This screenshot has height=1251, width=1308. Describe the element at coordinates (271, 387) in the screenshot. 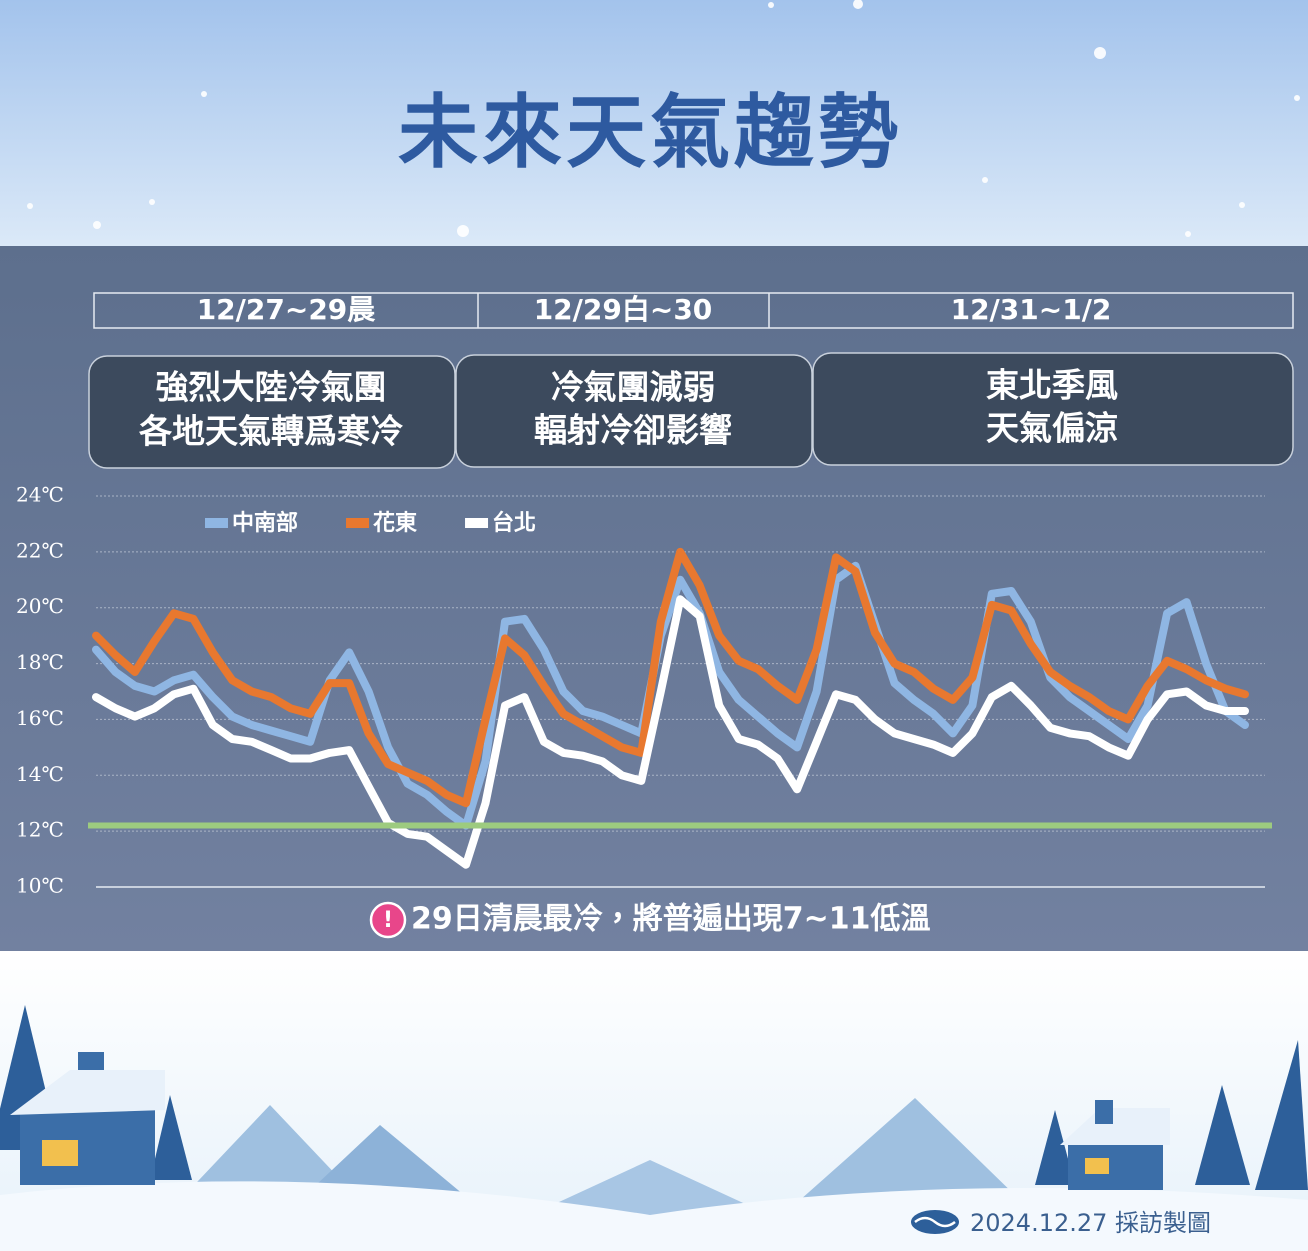

I see `period-description: 強烈大陸冷氣團` at that location.